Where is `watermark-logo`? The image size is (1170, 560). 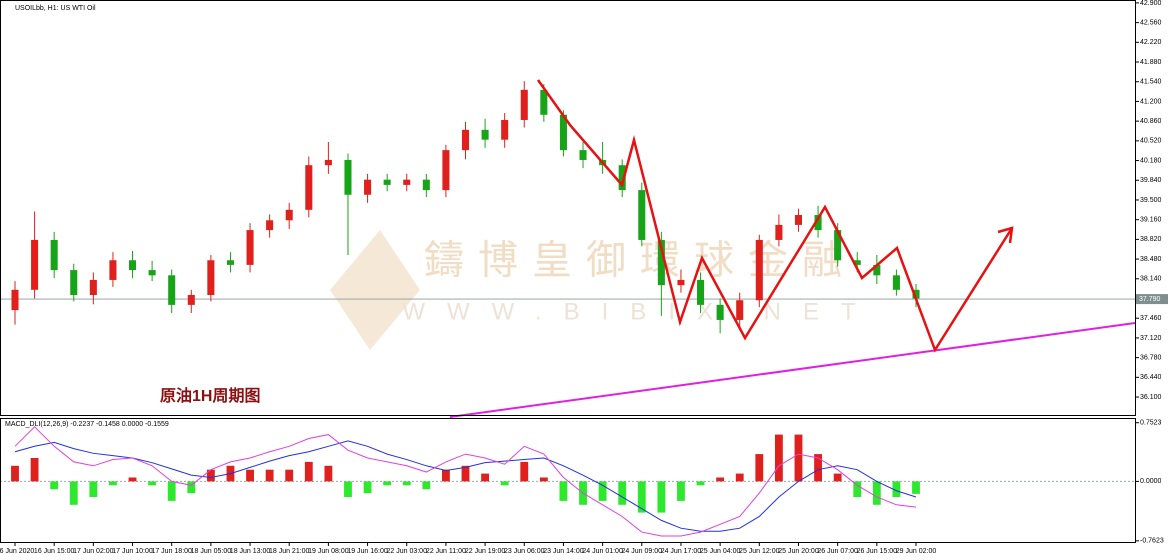 watermark-logo is located at coordinates (375, 290).